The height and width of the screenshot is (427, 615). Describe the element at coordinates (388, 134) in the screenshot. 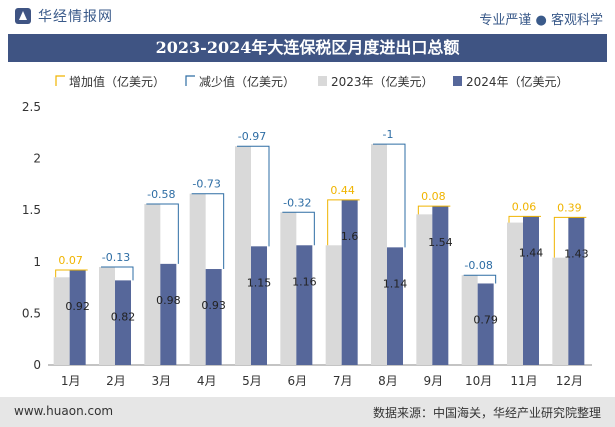

I see `change-label-8: -1` at that location.